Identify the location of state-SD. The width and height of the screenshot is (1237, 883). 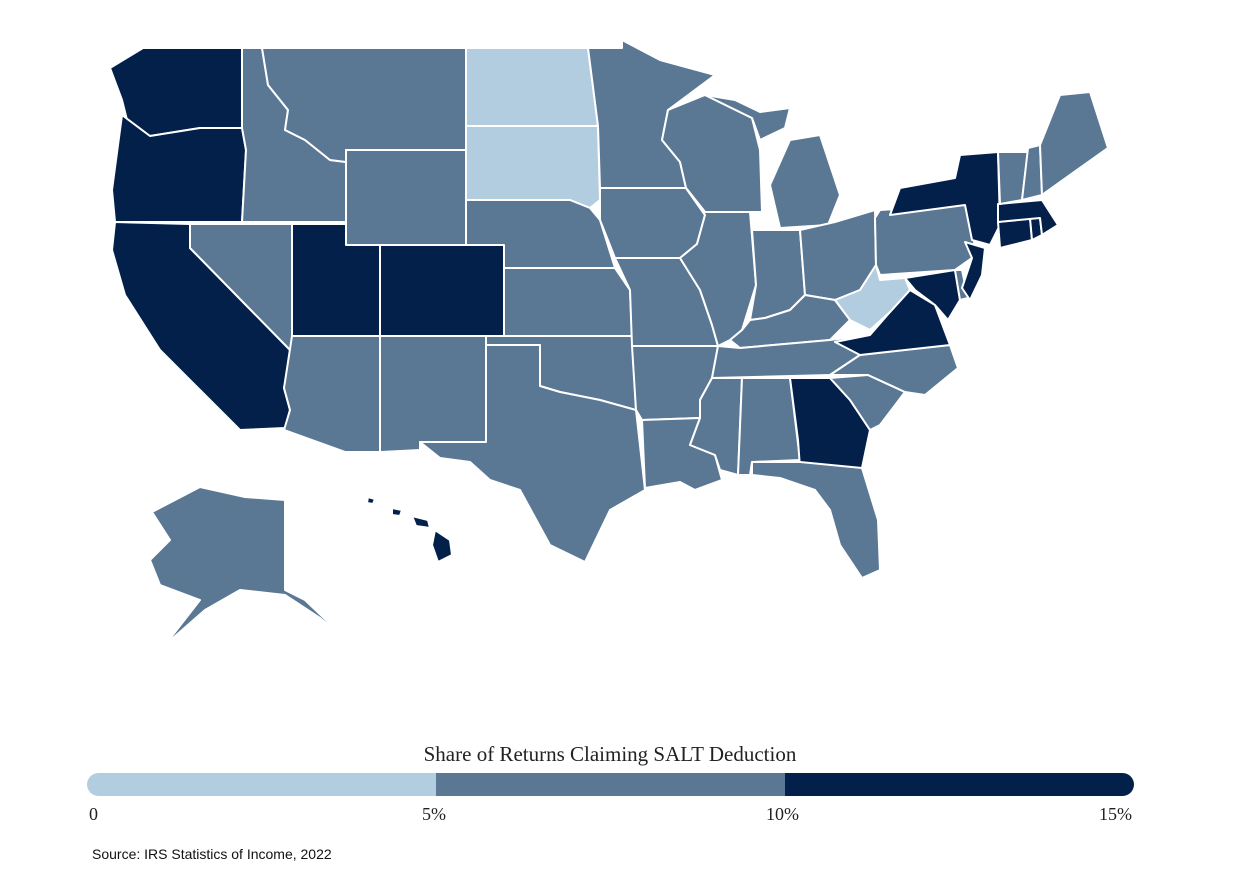
(533, 167).